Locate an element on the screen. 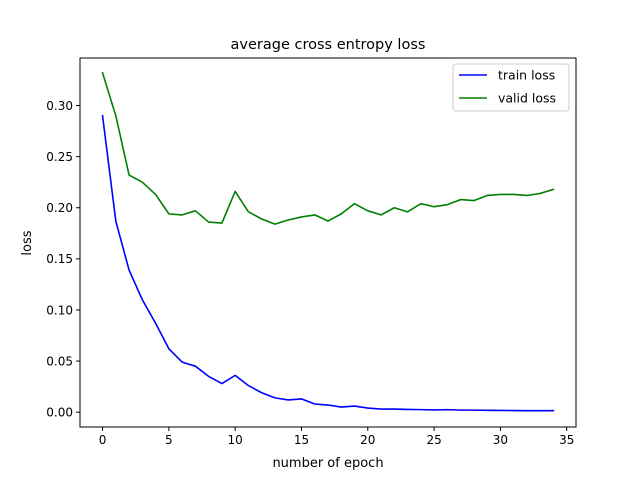  y-tick-label: 0.15 is located at coordinates (59, 259).